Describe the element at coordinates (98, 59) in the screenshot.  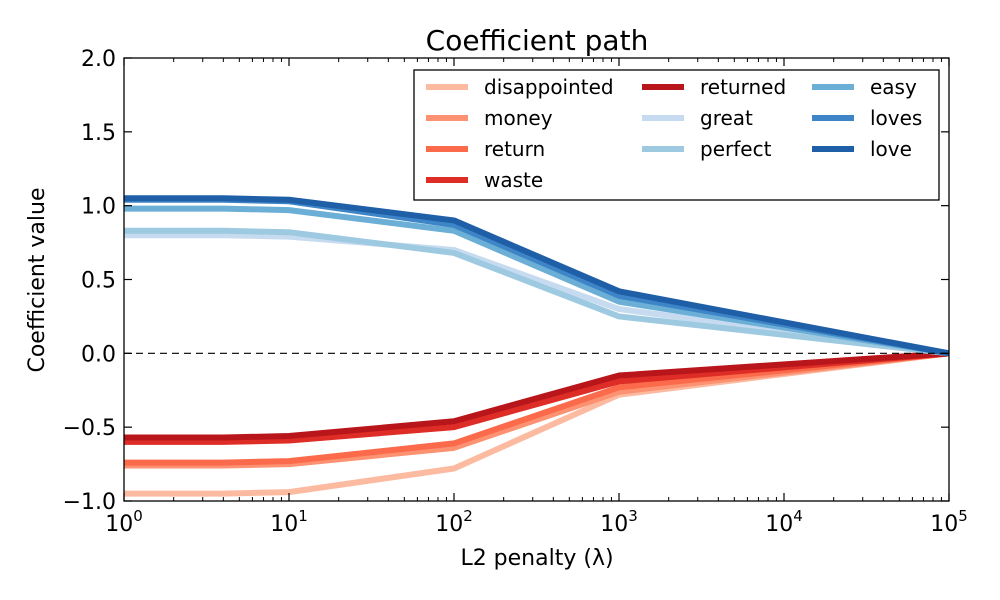
I see `y-tick-label: 2.0` at that location.